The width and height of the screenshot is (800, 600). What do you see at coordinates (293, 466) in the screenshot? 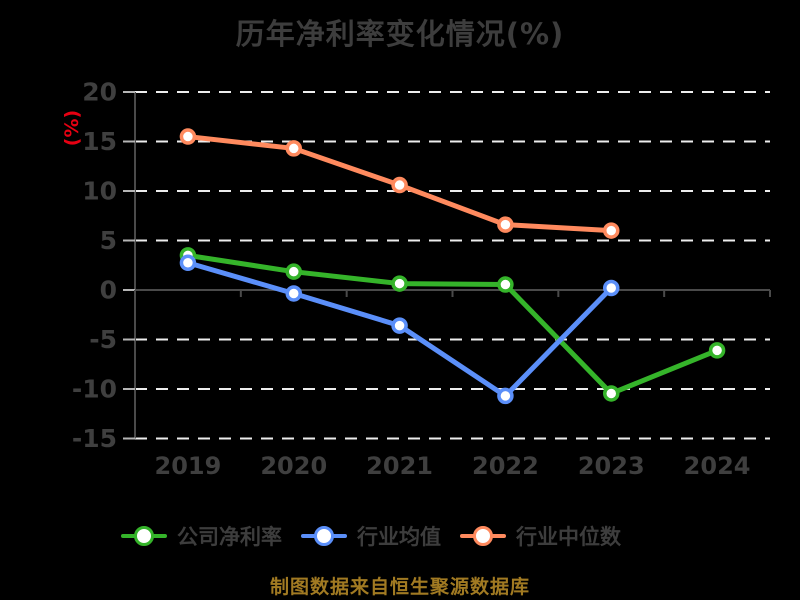
I see `x-tick-label: 2020` at bounding box center [293, 466].